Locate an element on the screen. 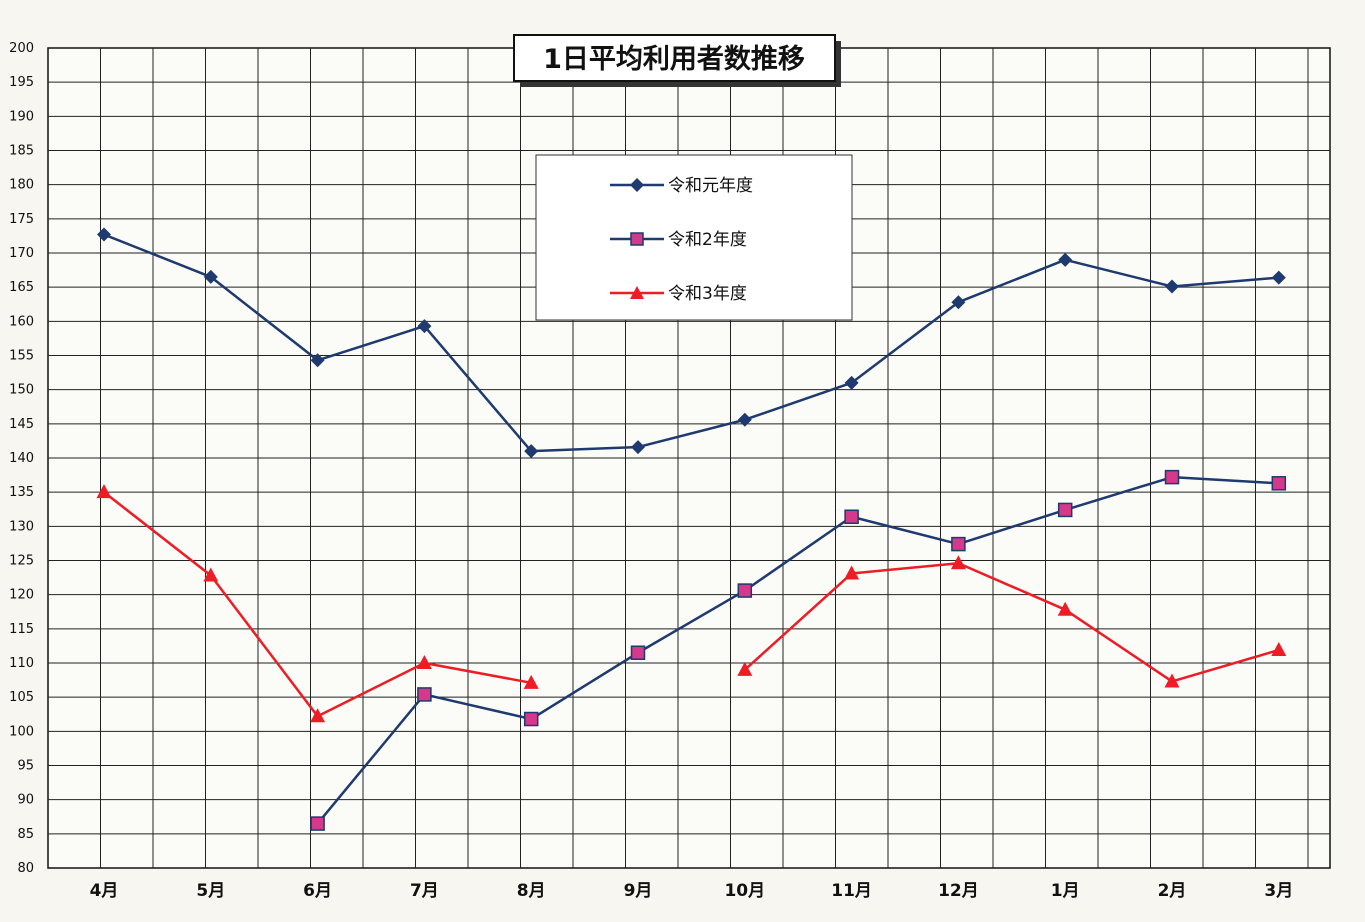  y-tick-label: 95 is located at coordinates (25, 766).